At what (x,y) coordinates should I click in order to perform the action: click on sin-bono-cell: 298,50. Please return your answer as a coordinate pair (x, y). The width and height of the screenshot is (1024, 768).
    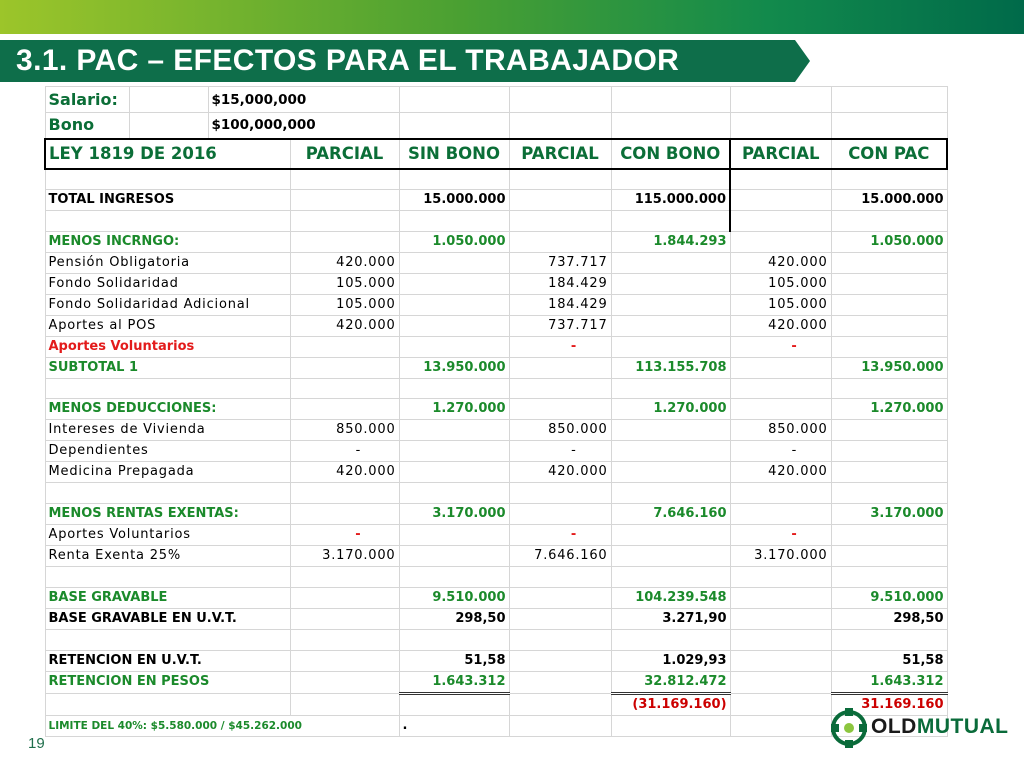
    Looking at the image, I should click on (454, 618).